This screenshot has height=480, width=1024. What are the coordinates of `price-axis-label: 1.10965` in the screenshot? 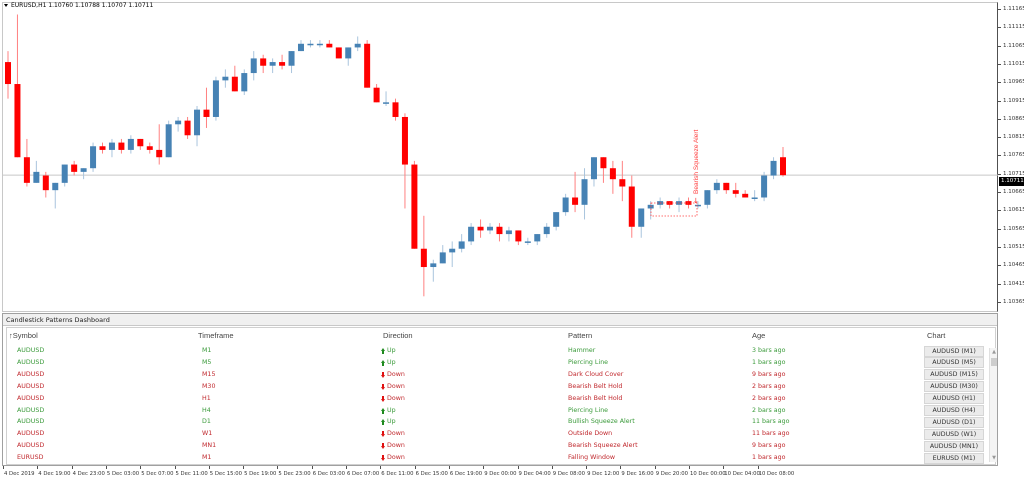 It's located at (1013, 82).